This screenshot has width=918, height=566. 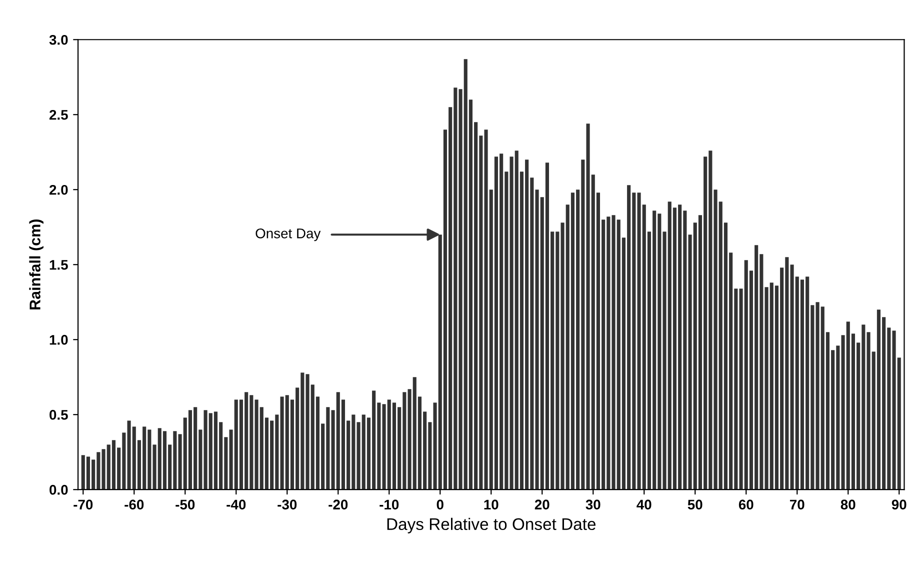 I want to click on x-tick-label: -20, so click(x=338, y=505).